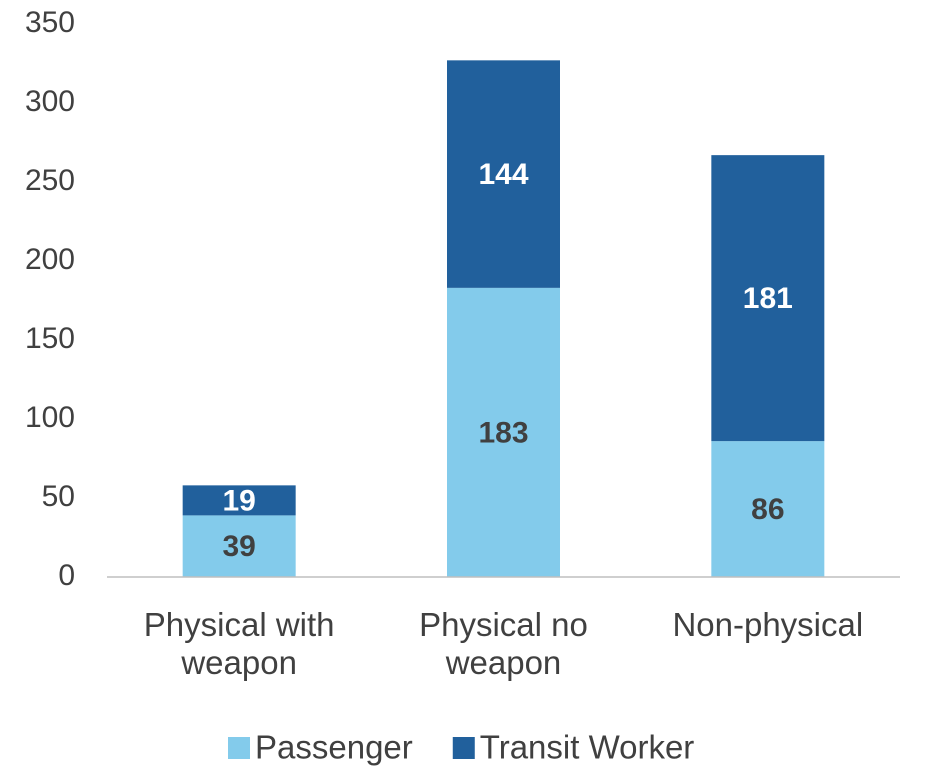 The width and height of the screenshot is (940, 773). I want to click on y-tick-label: 100, so click(50, 417).